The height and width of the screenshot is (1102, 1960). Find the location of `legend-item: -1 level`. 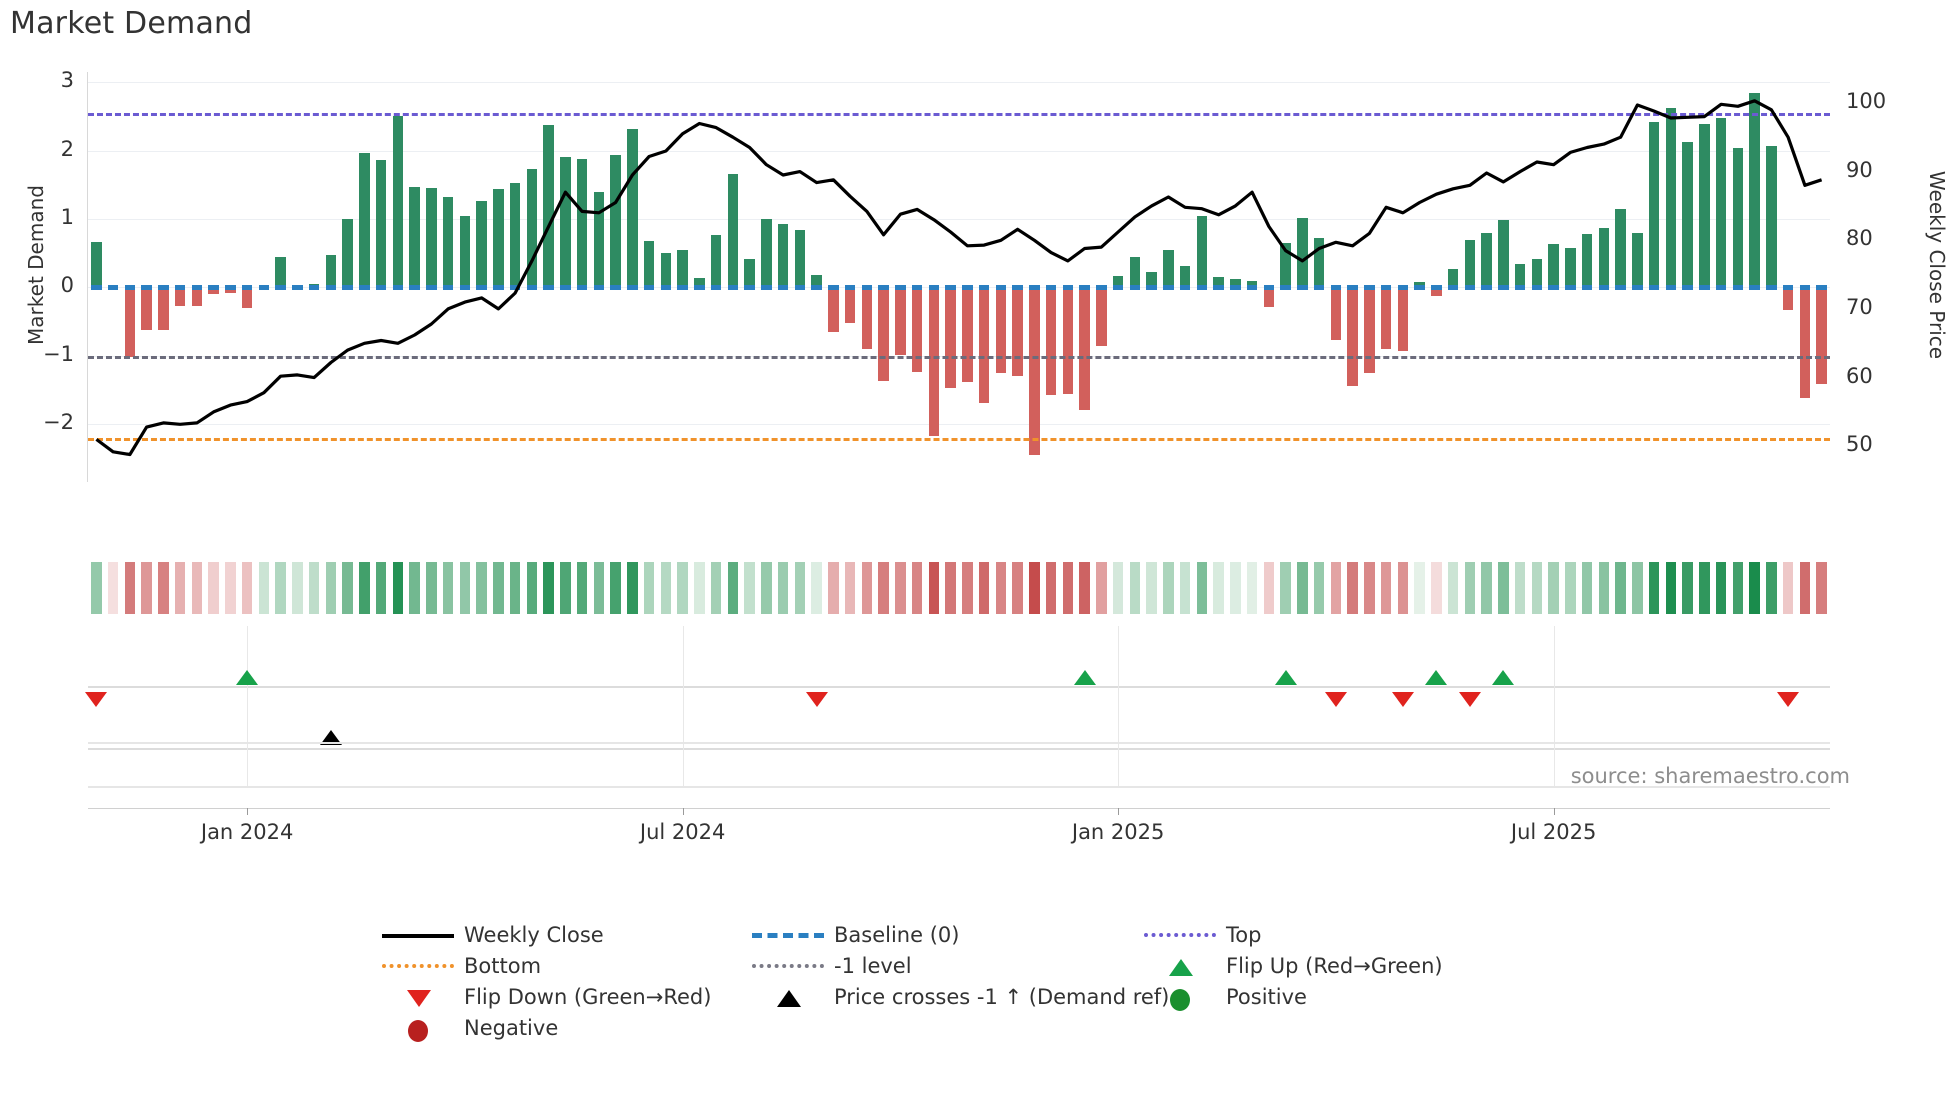

legend-item: -1 level is located at coordinates (831, 966).